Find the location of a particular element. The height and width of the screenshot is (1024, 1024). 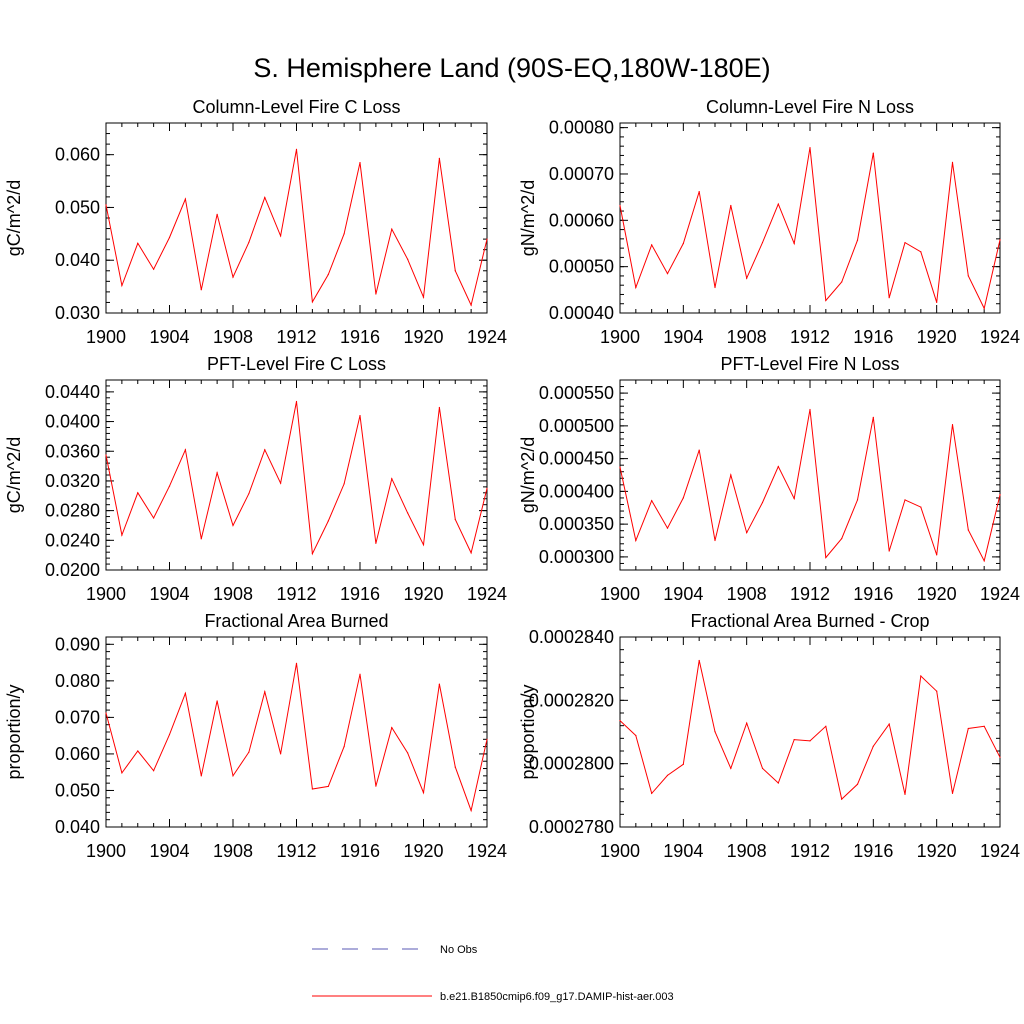

y-tick-label: 0.000400 is located at coordinates (576, 491).